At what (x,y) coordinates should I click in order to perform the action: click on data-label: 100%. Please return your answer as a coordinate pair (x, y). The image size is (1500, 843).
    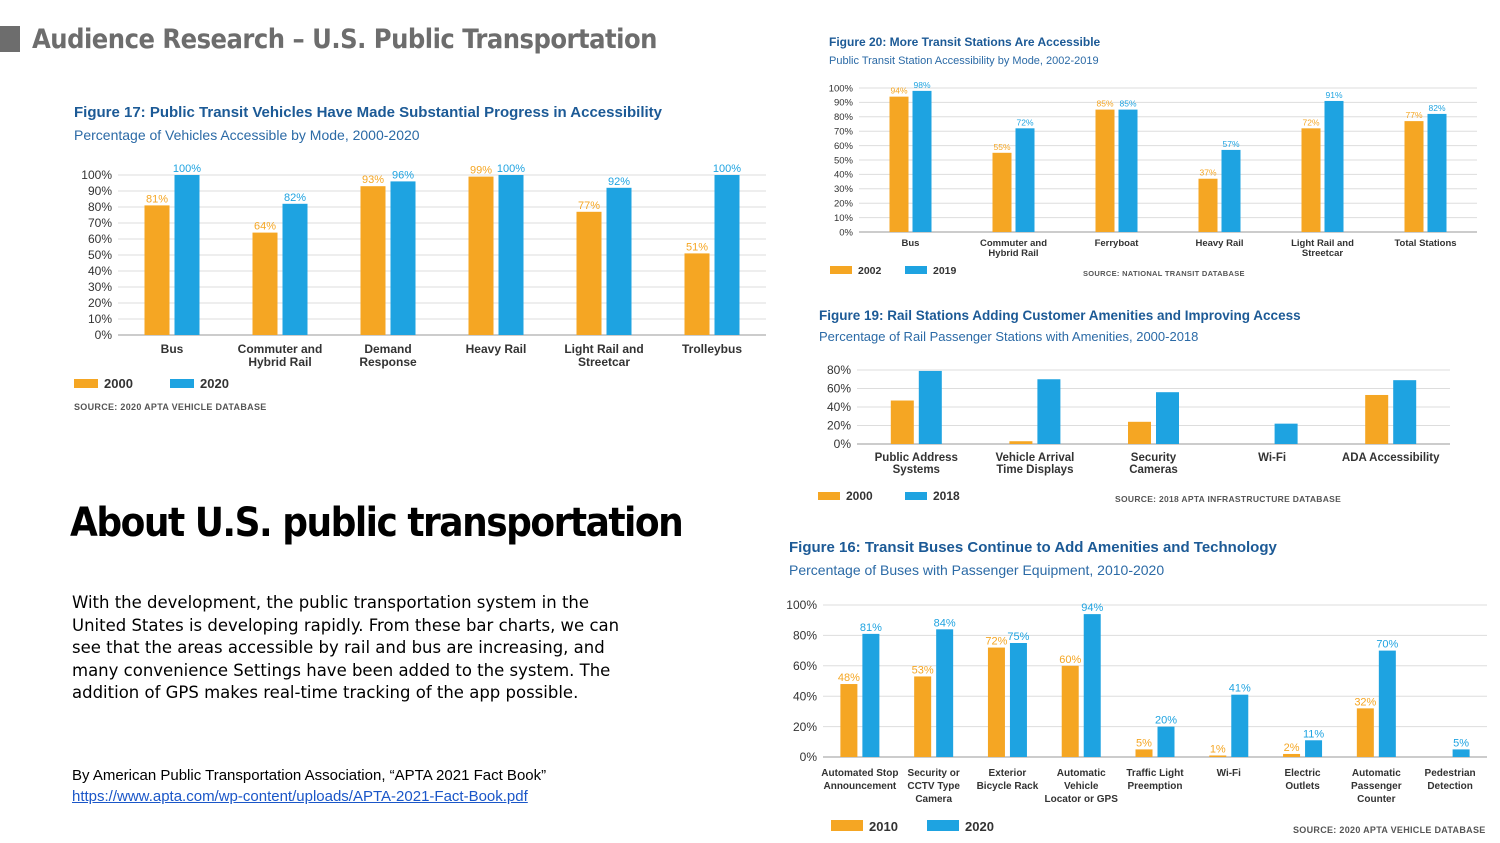
    Looking at the image, I should click on (511, 169).